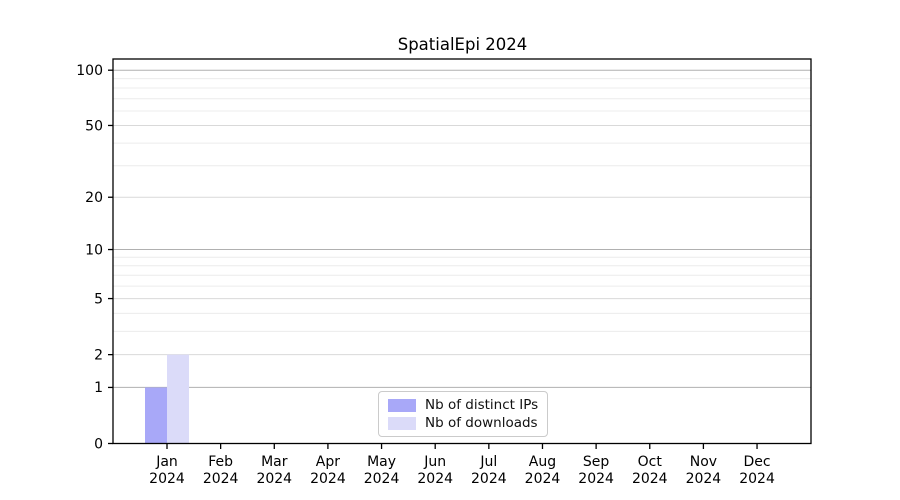  I want to click on y-tick-label: 10, so click(94, 250).